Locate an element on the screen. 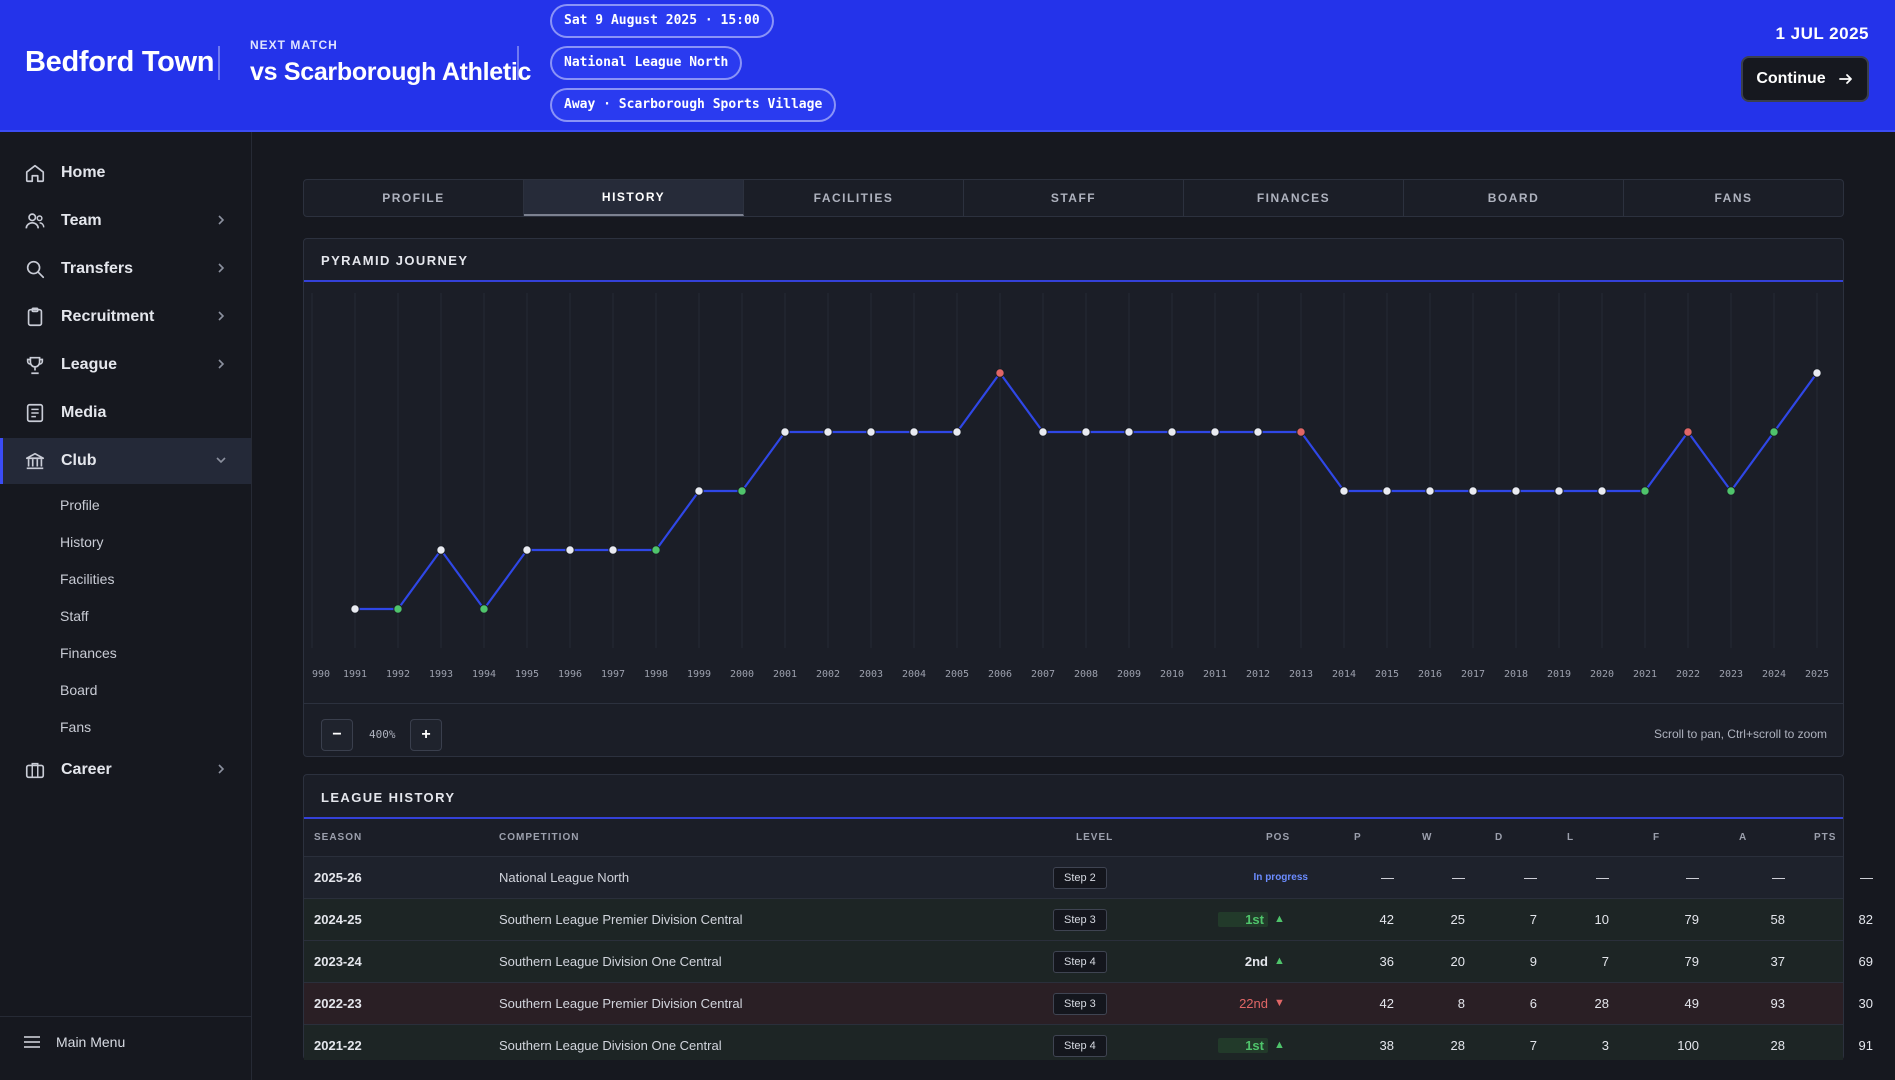 The height and width of the screenshot is (1080, 1895). sidebar-item-team: Team is located at coordinates (125, 221).